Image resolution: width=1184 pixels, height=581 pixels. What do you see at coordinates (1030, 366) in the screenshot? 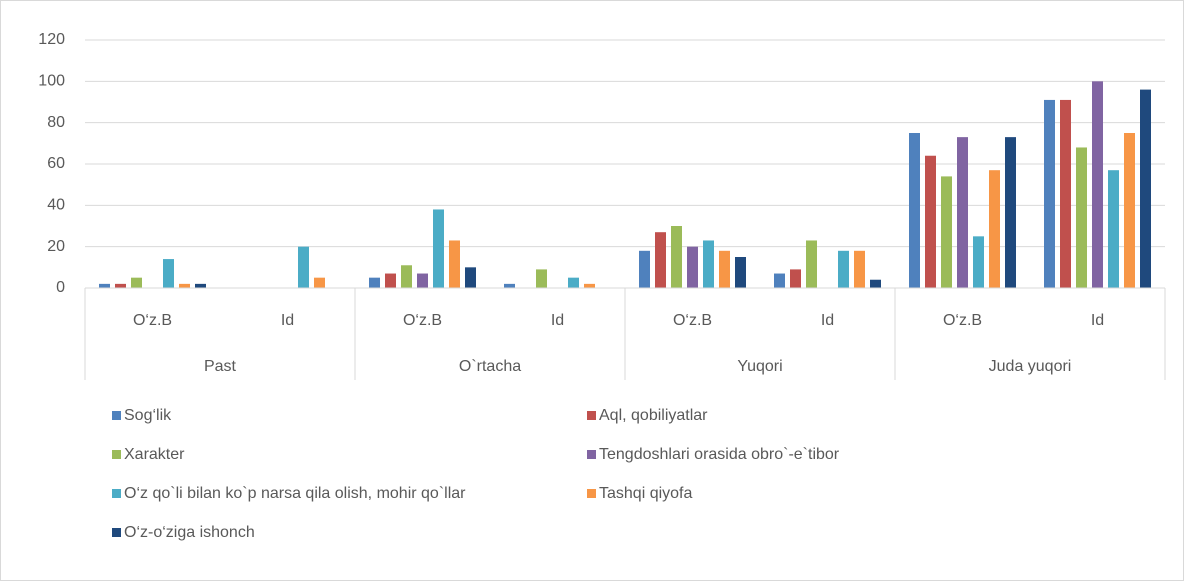
I see `group-label: Juda yuqori` at bounding box center [1030, 366].